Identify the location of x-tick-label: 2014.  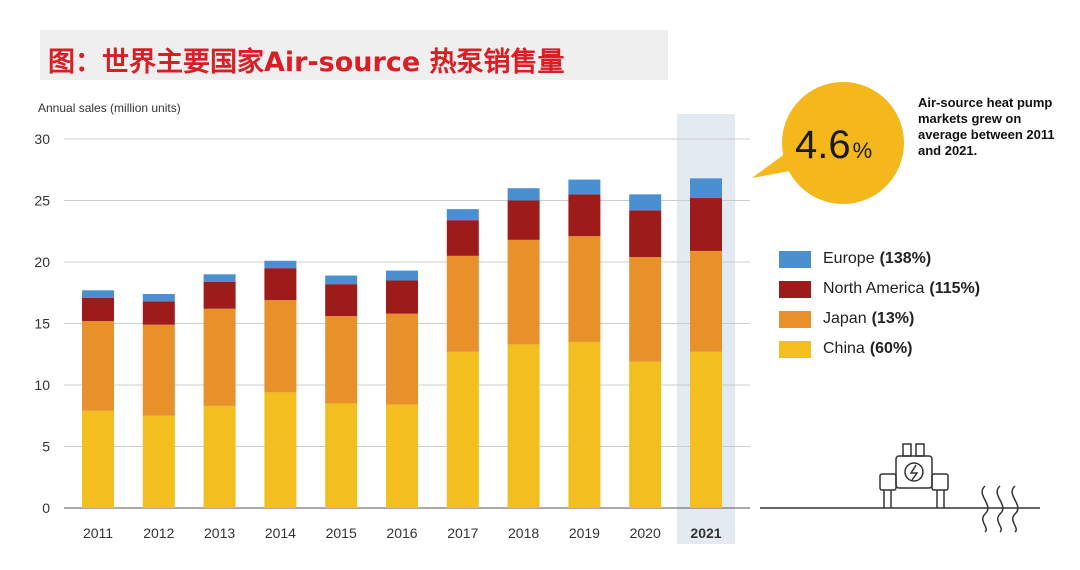
(280, 533).